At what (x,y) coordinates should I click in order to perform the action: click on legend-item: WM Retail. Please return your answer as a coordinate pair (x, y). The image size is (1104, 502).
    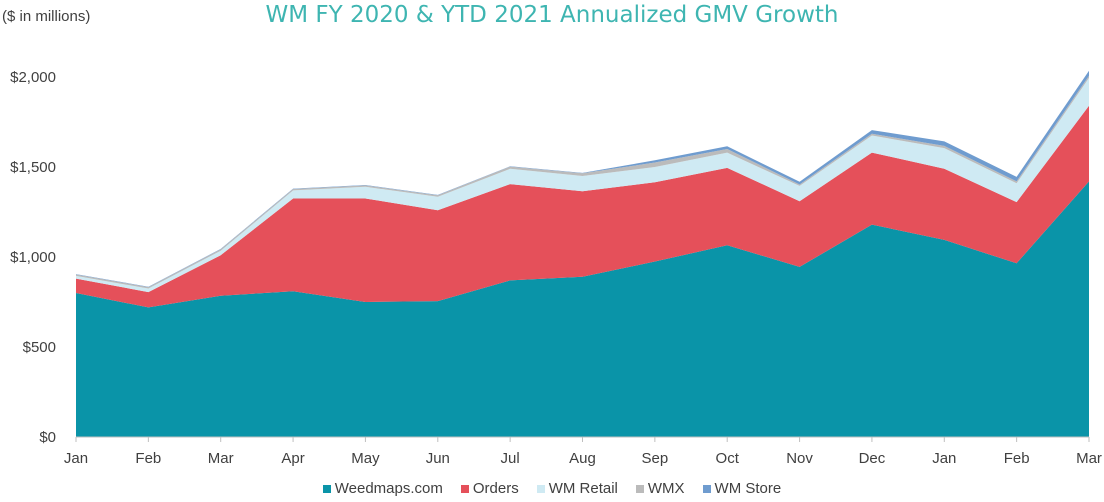
    Looking at the image, I should click on (577, 488).